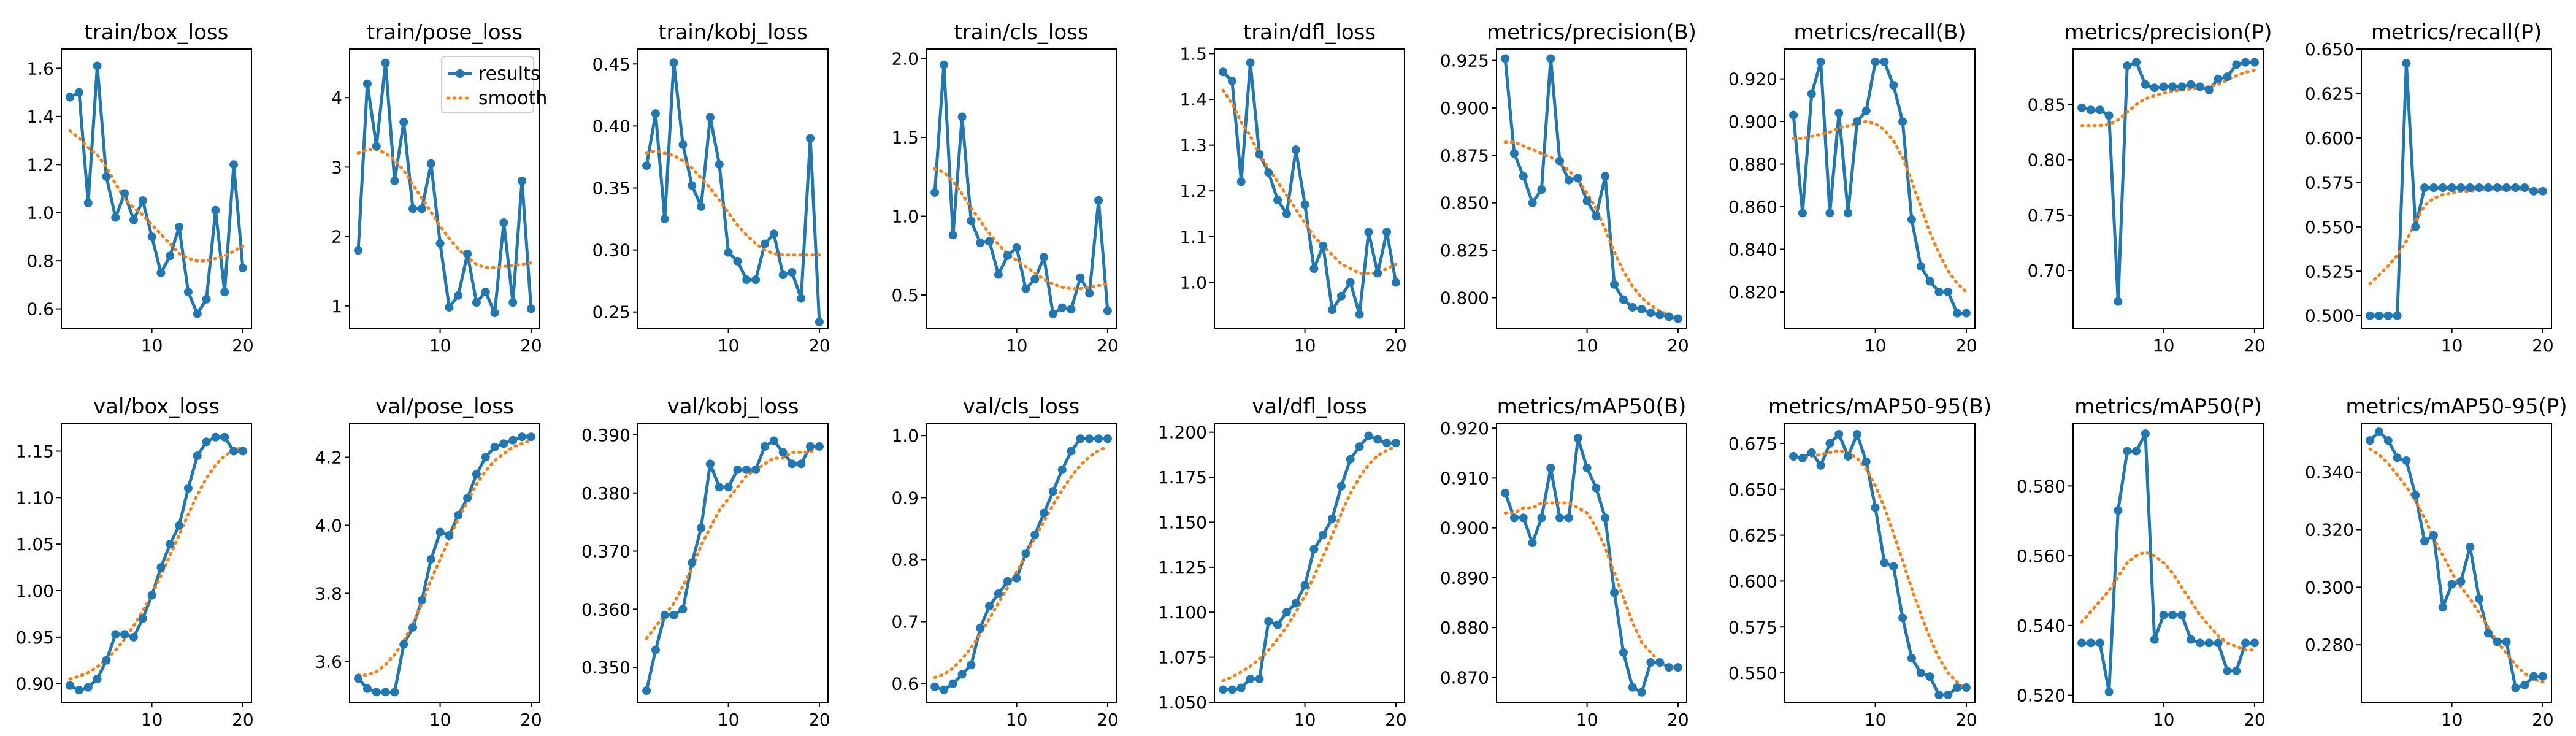 The height and width of the screenshot is (736, 2576). Describe the element at coordinates (1182, 433) in the screenshot. I see `y-tick-label: 1.200` at that location.